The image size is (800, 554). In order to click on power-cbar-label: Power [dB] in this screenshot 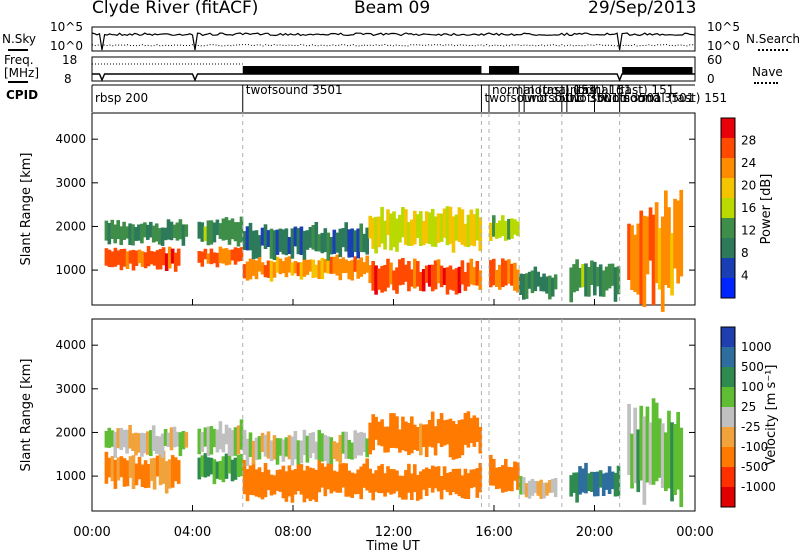, I will do `click(766, 209)`.